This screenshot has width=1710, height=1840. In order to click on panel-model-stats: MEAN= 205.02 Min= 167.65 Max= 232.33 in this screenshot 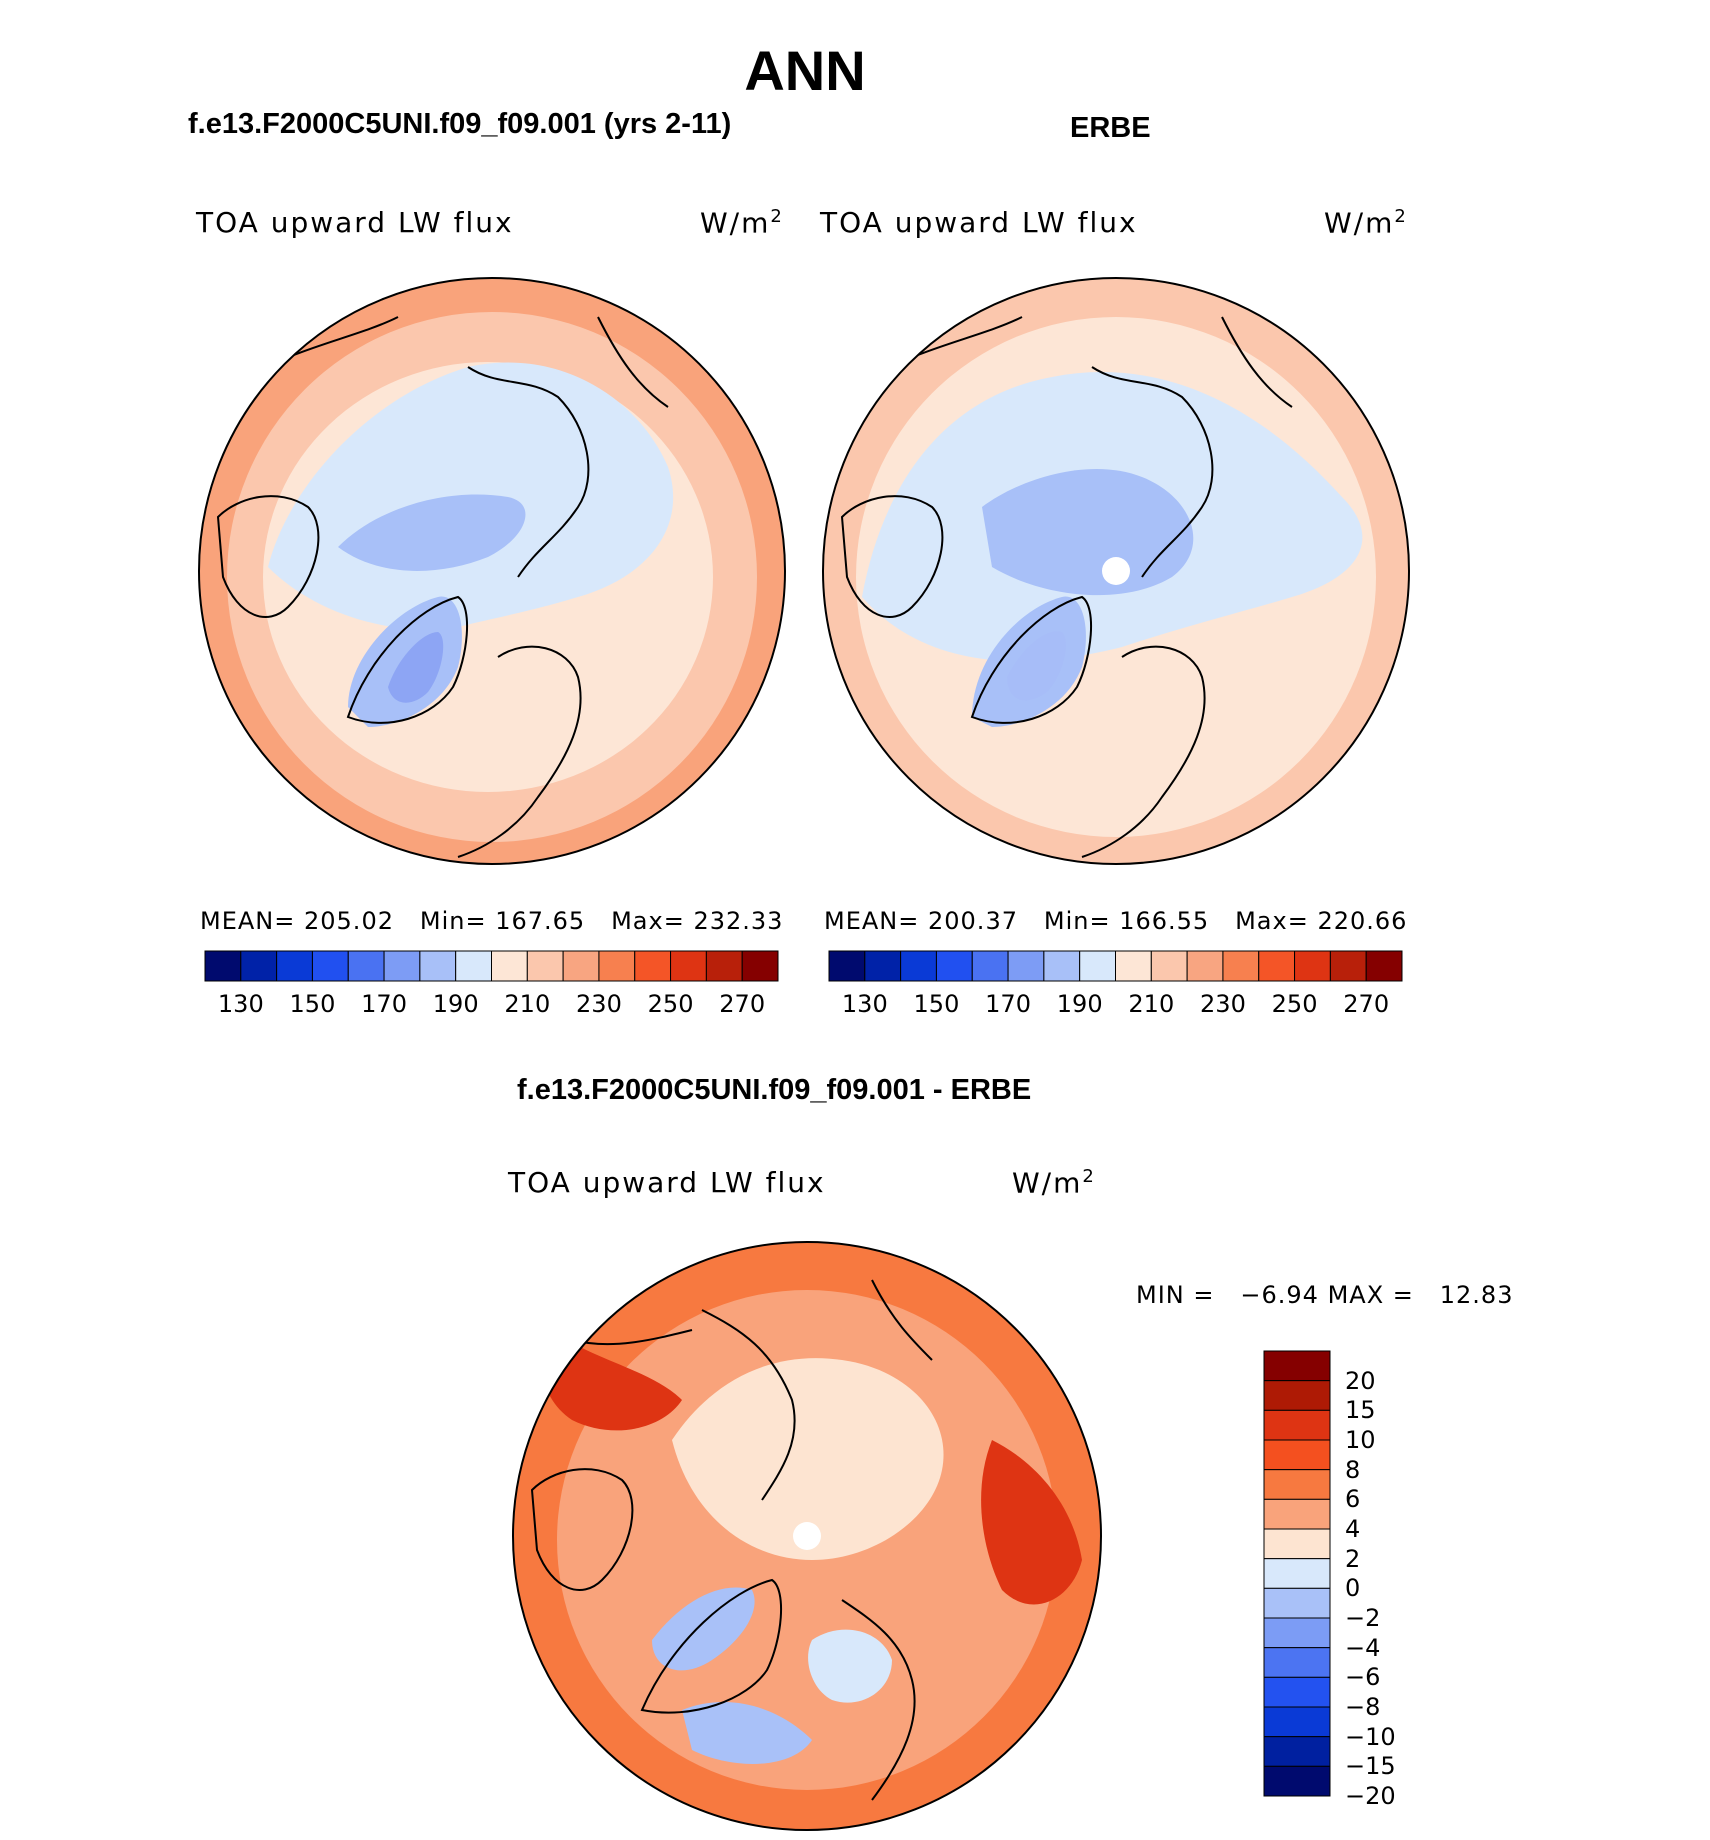, I will do `click(492, 921)`.